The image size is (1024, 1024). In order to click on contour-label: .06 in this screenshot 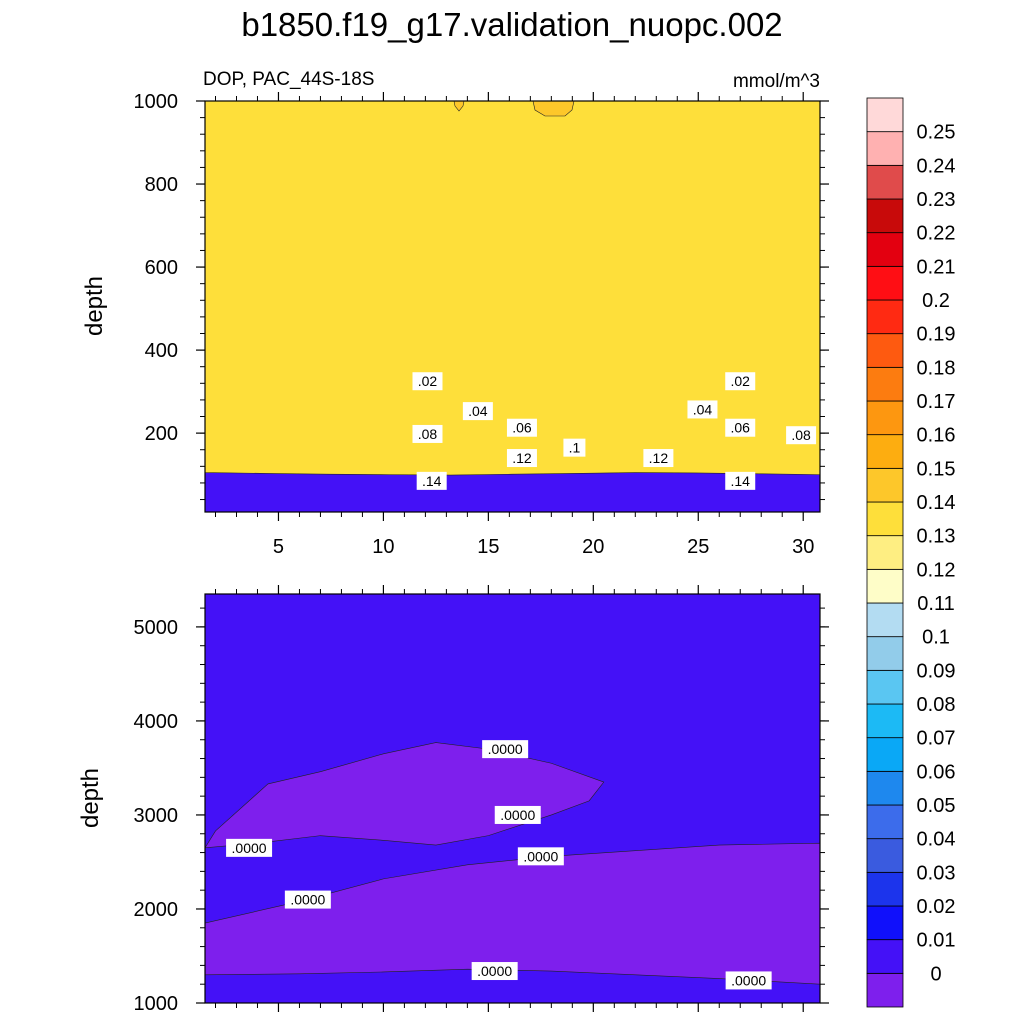, I will do `click(740, 427)`.